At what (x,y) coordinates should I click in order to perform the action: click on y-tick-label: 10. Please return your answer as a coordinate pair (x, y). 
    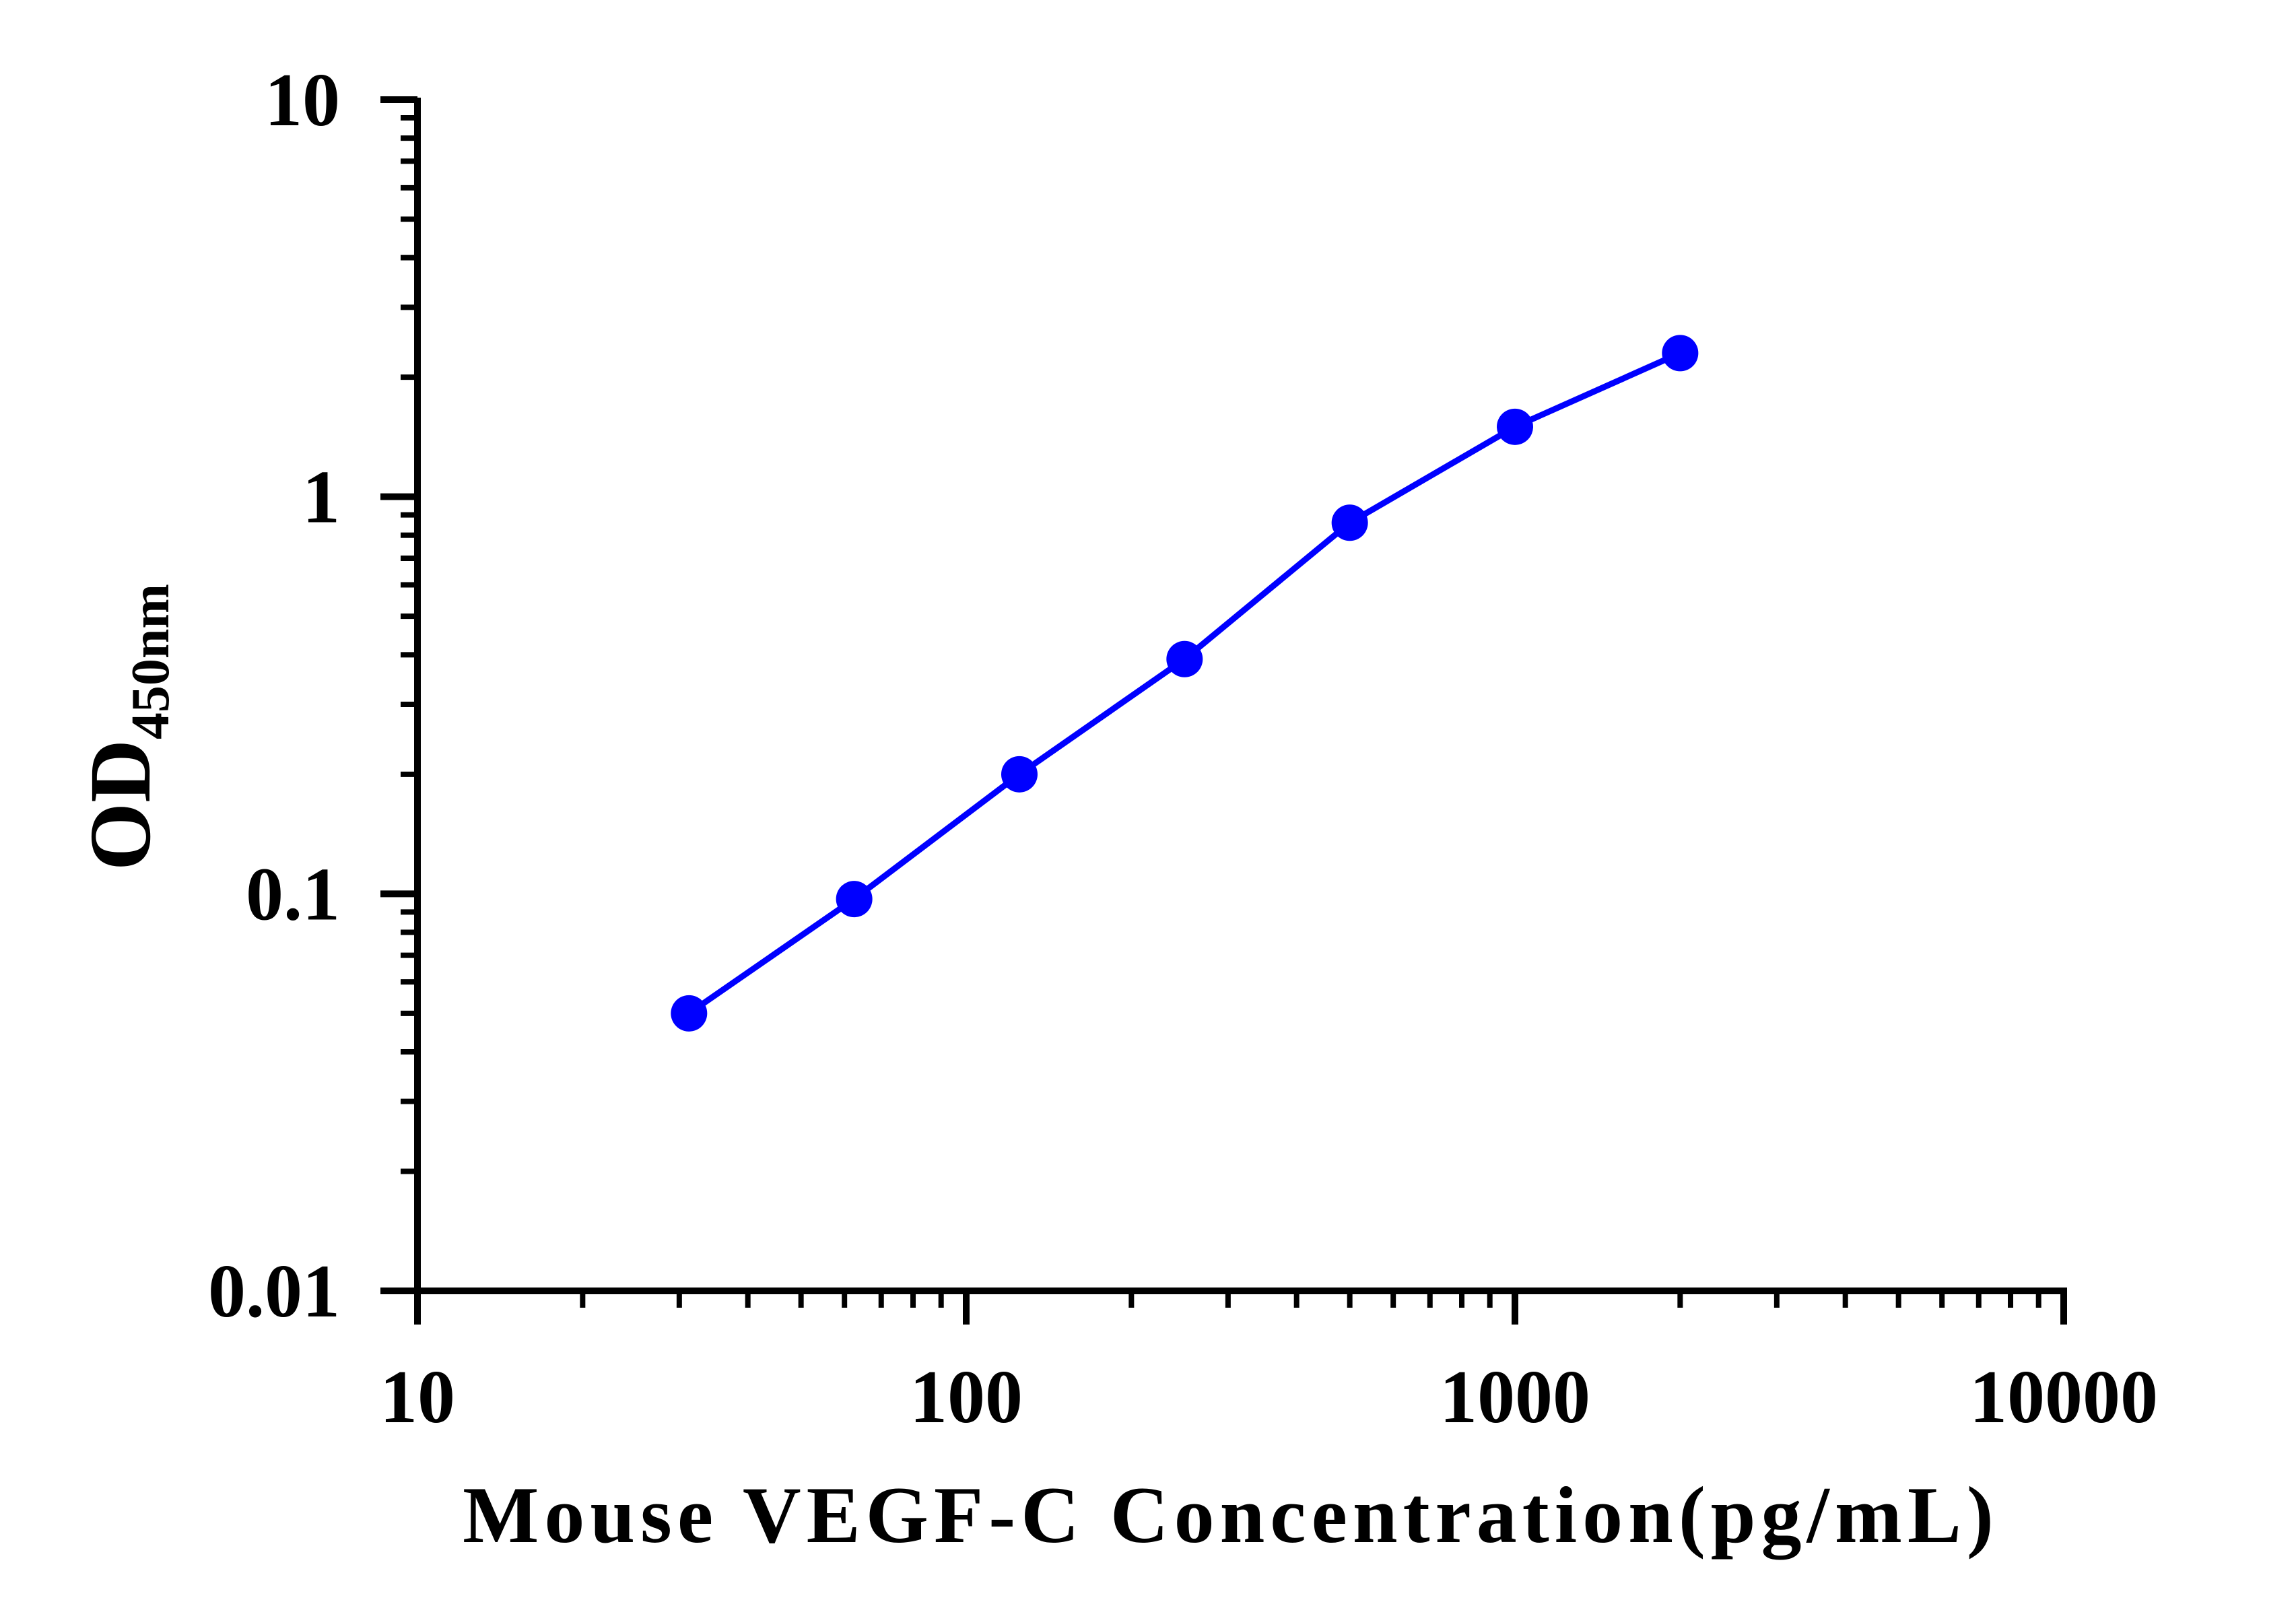
    Looking at the image, I should click on (302, 100).